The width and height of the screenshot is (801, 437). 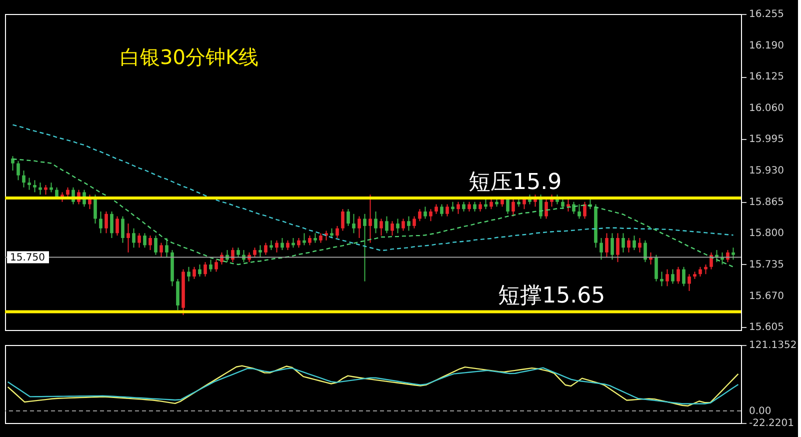 I want to click on y-tick-label: 15.800, so click(x=766, y=234).